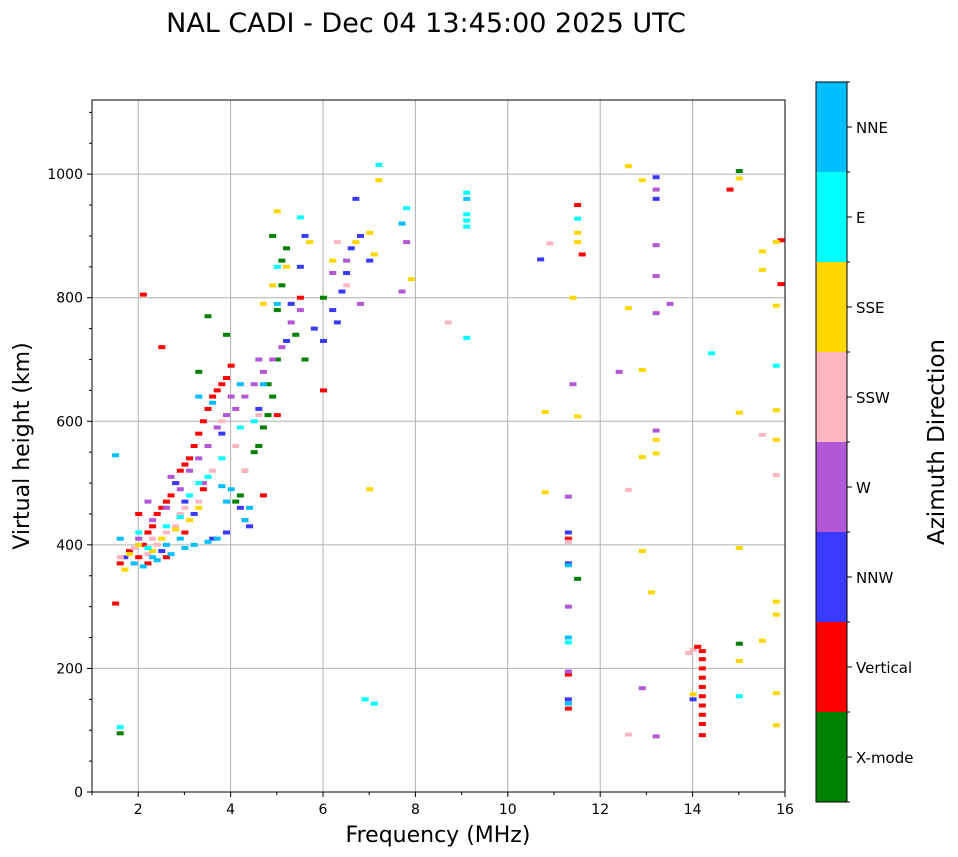 The width and height of the screenshot is (958, 857). What do you see at coordinates (22, 445) in the screenshot?
I see `y-axis-label: Virtual height (km)` at bounding box center [22, 445].